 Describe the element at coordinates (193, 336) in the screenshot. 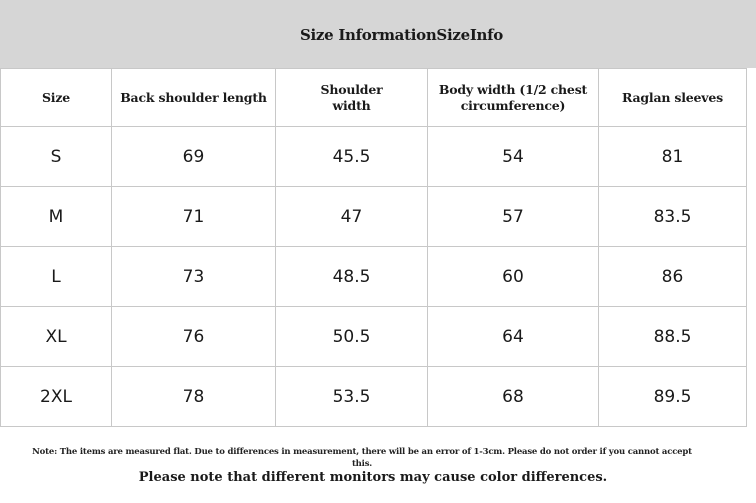

I see `cell-back-shoulder-length: 76` at that location.